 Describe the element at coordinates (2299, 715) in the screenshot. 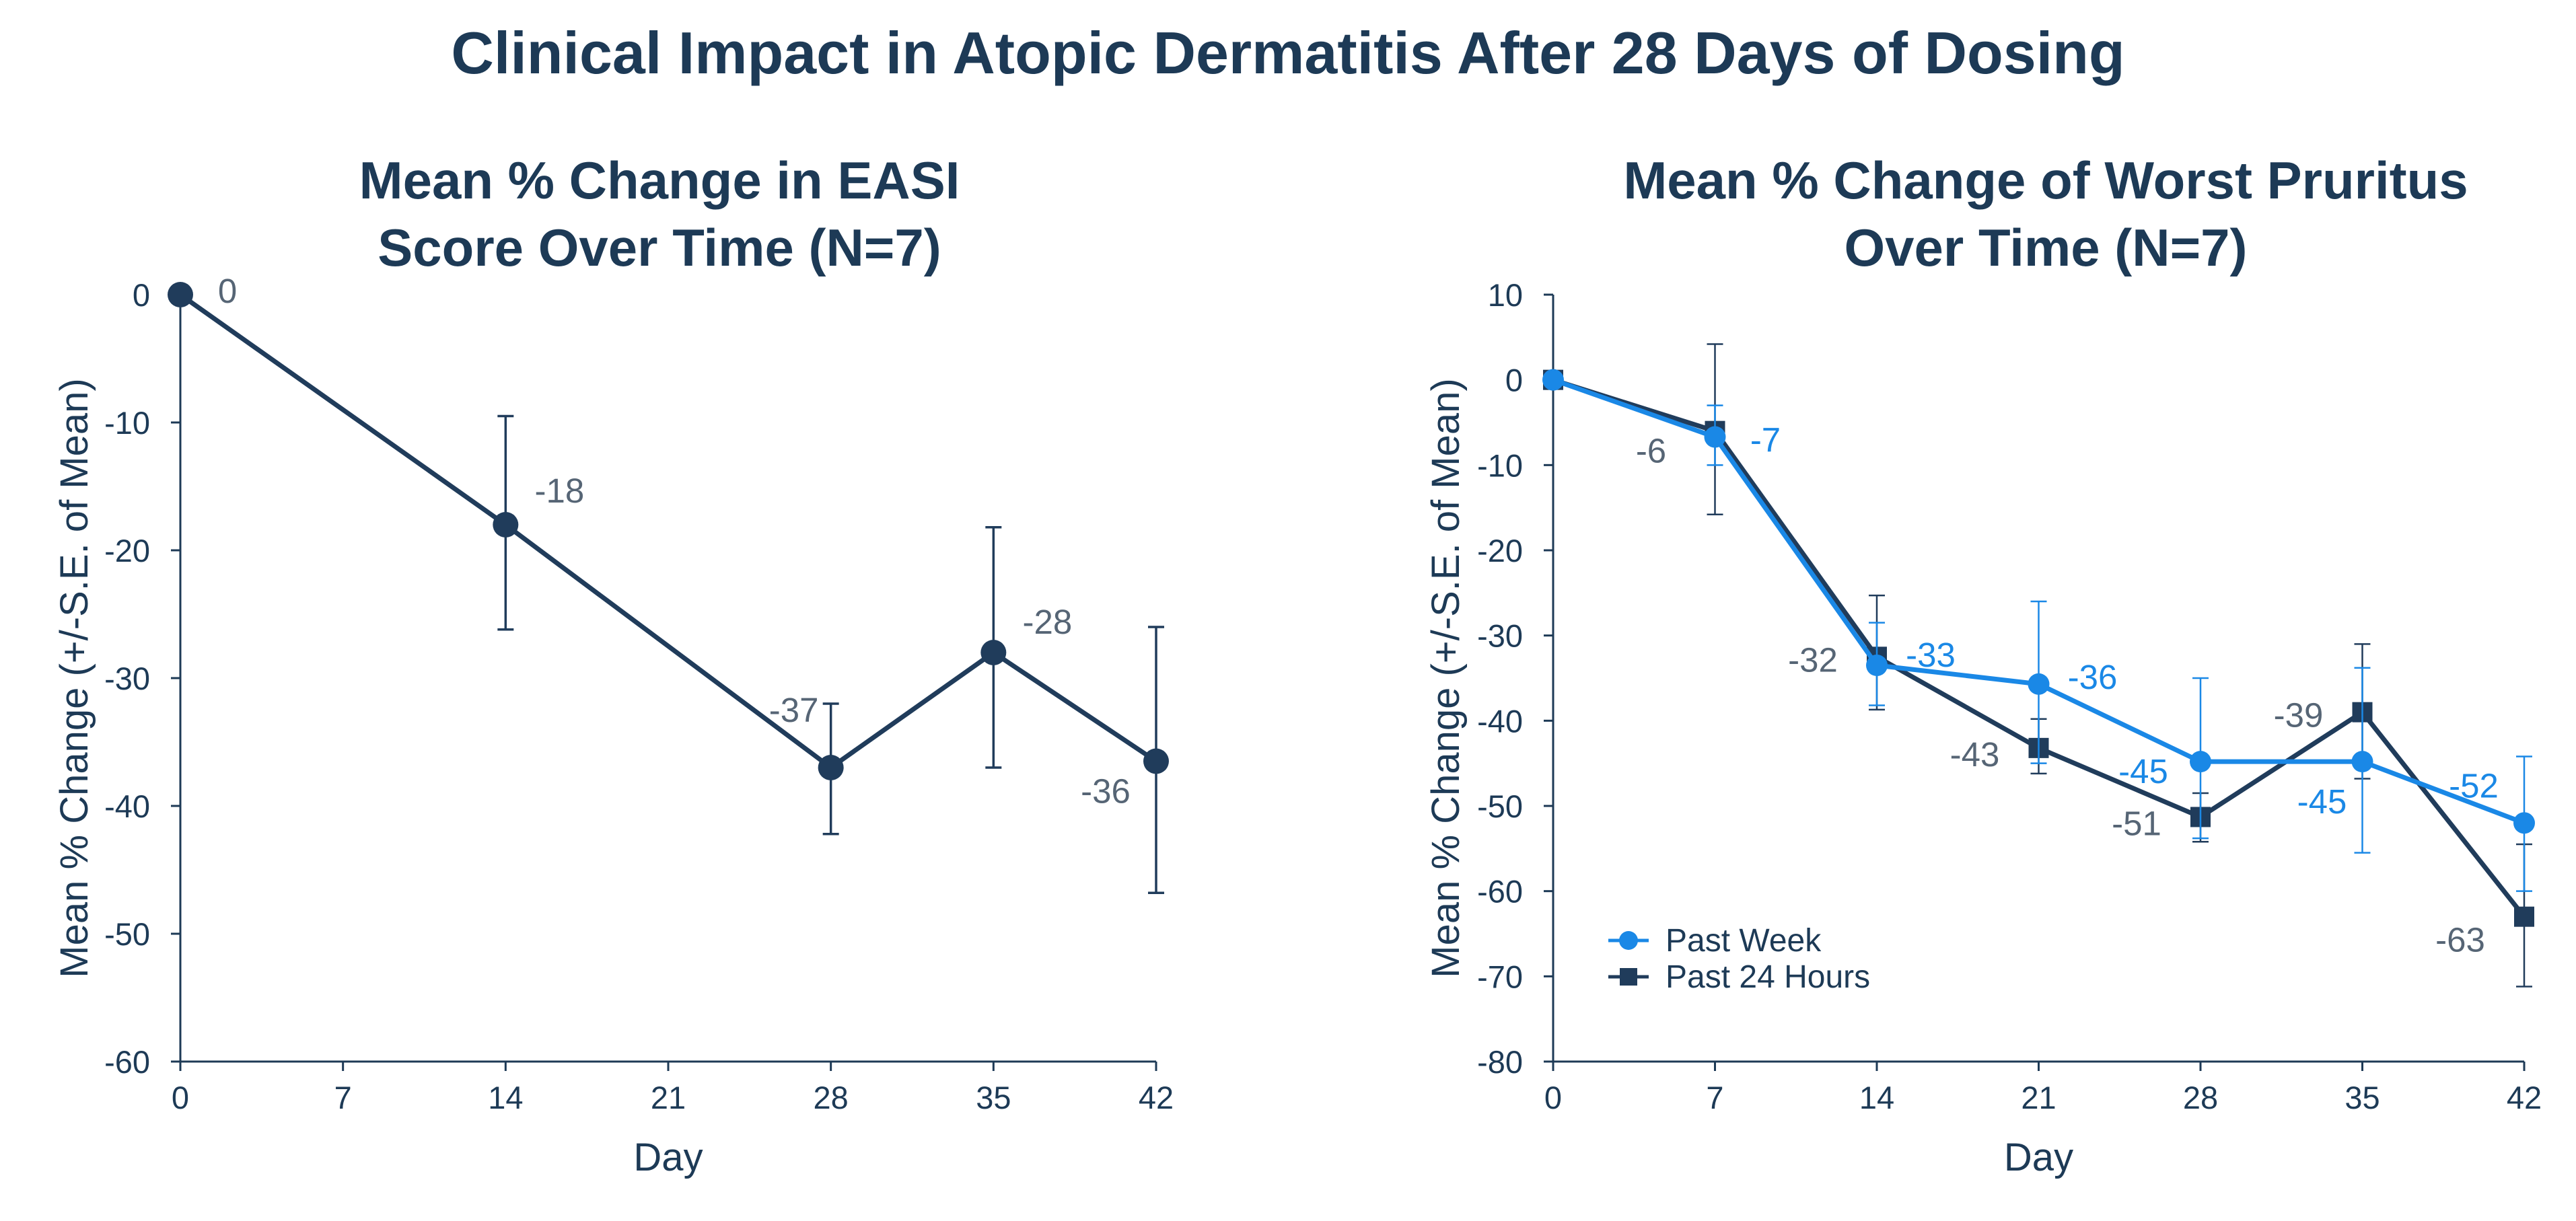

I see `data-label: -39` at that location.